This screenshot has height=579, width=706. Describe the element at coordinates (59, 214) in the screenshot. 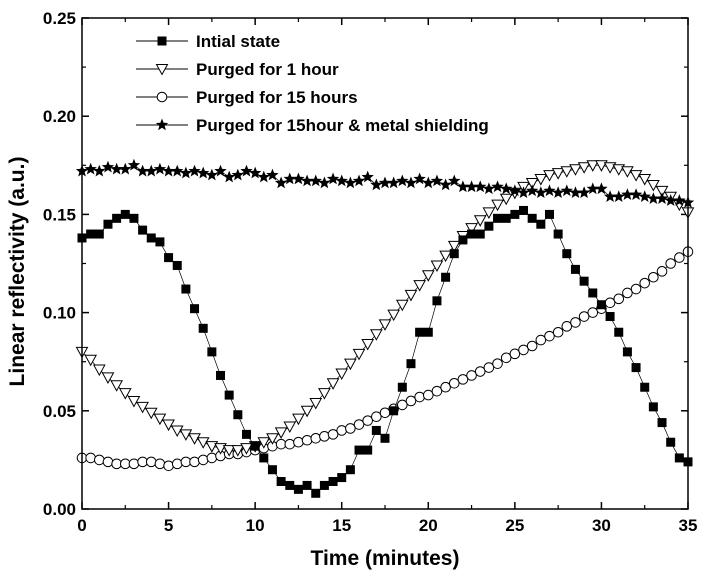

I see `y-tick-label: 0.15` at that location.